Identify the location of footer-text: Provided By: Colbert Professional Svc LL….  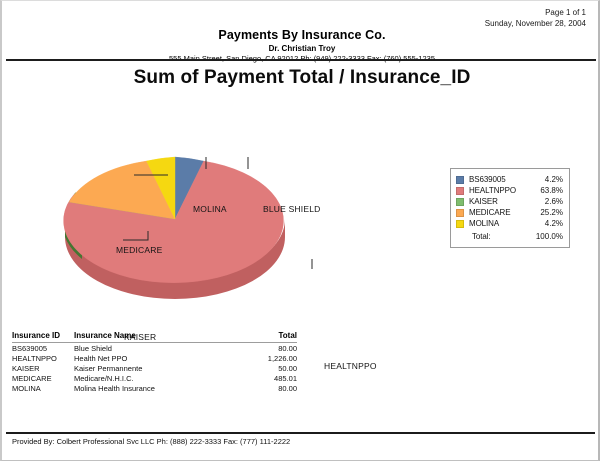
(151, 441).